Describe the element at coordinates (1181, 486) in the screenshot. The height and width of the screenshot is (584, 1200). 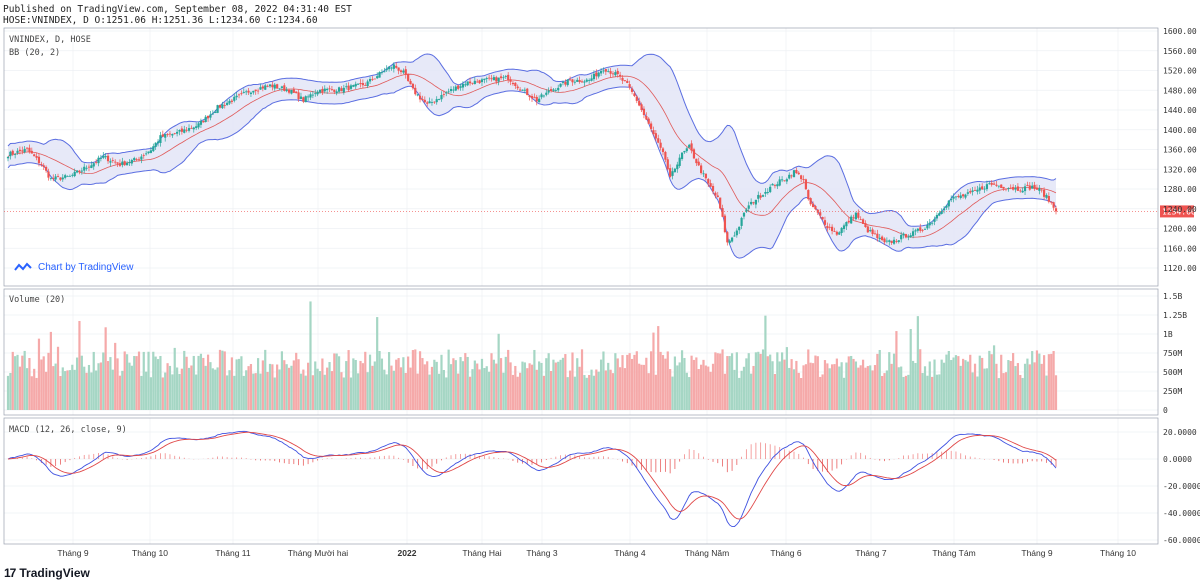
I see `macd-tick-label: -20.0000` at that location.